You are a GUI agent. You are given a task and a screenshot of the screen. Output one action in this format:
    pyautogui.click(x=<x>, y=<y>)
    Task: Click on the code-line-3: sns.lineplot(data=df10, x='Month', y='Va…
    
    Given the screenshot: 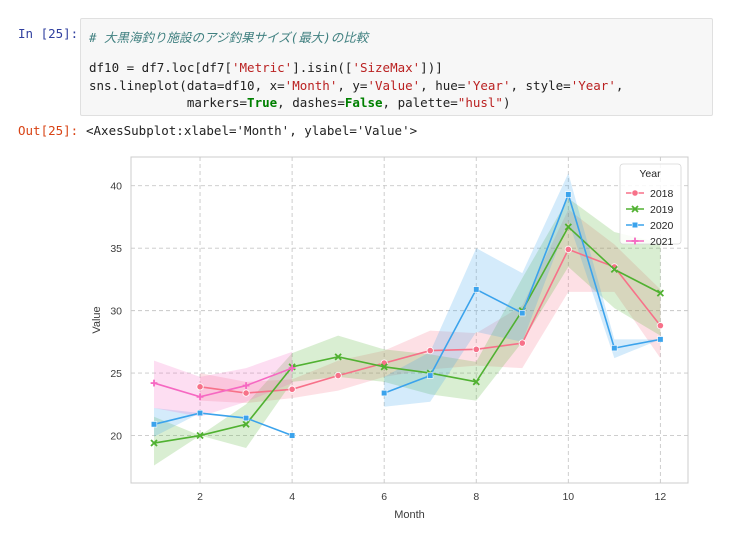 What is the action you would take?
    pyautogui.click(x=356, y=85)
    